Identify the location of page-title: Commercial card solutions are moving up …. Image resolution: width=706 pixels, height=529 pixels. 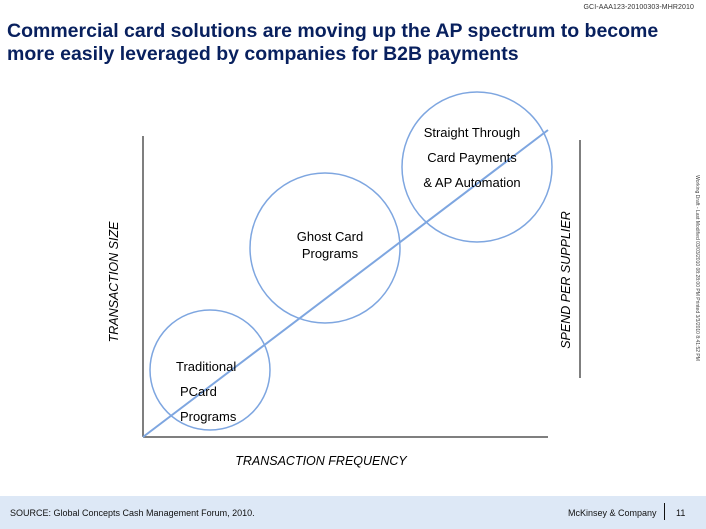
(347, 43).